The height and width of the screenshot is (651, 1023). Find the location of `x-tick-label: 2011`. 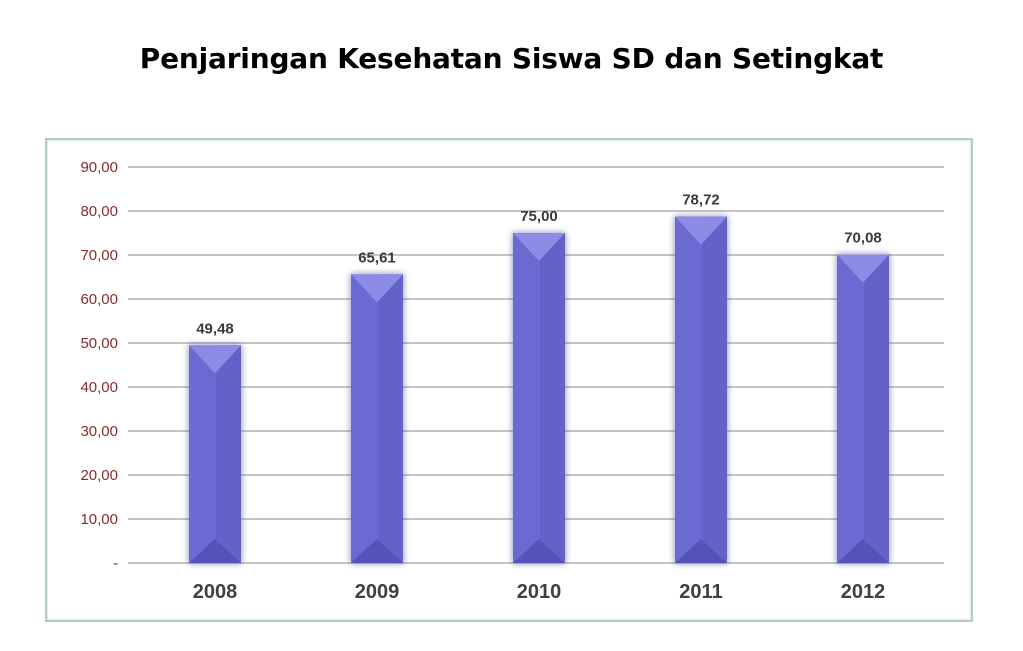

x-tick-label: 2011 is located at coordinates (700, 592).